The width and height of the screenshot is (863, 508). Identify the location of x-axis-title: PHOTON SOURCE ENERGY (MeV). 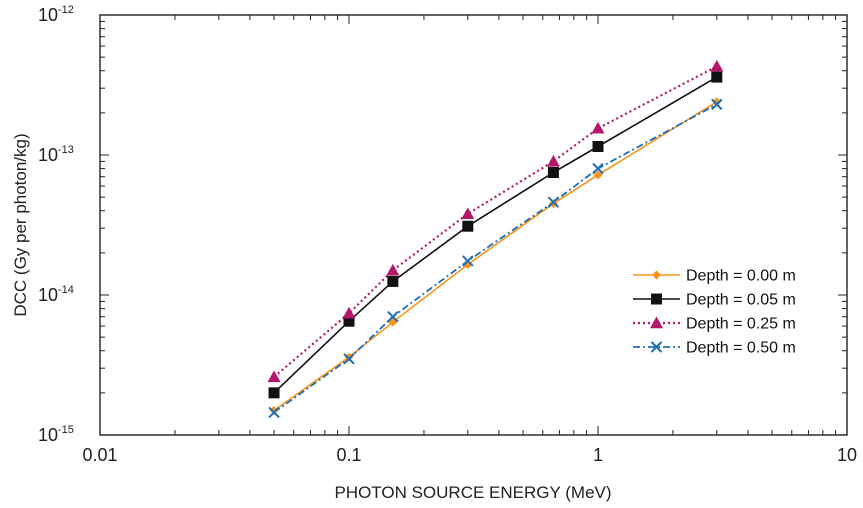
(472, 492).